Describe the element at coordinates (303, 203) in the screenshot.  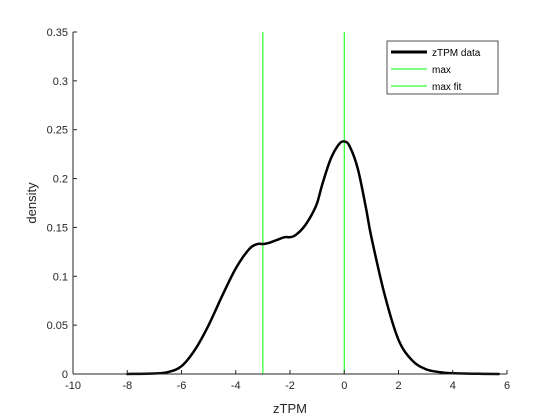
I see `reference-lines` at that location.